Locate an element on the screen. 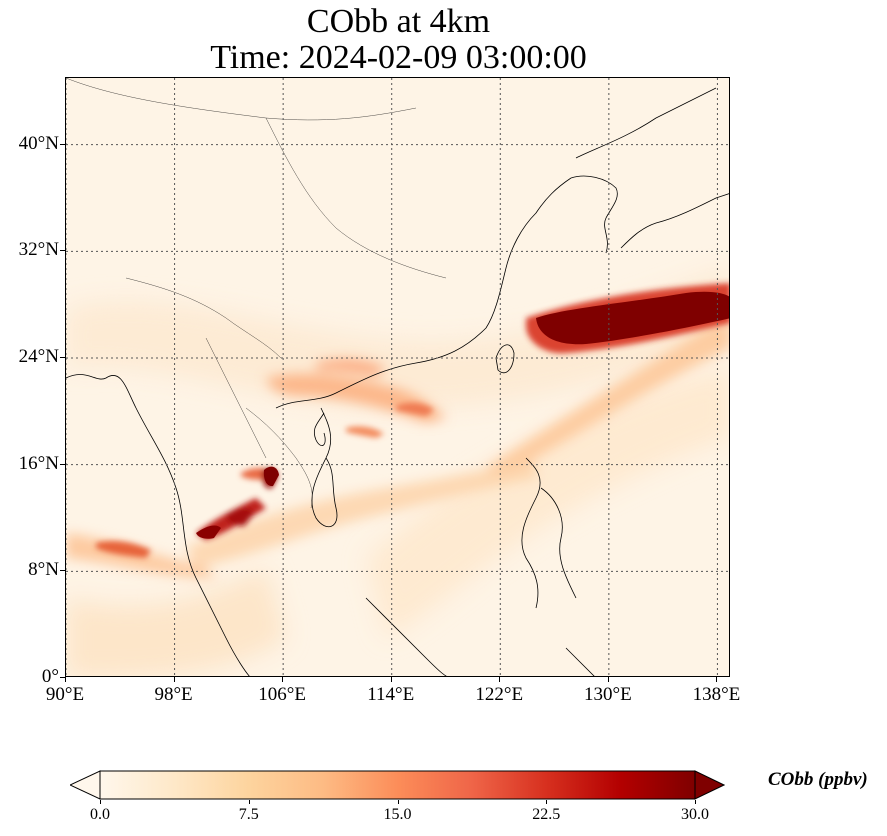  colorbar-label: CObb (ppbv) is located at coordinates (818, 779).